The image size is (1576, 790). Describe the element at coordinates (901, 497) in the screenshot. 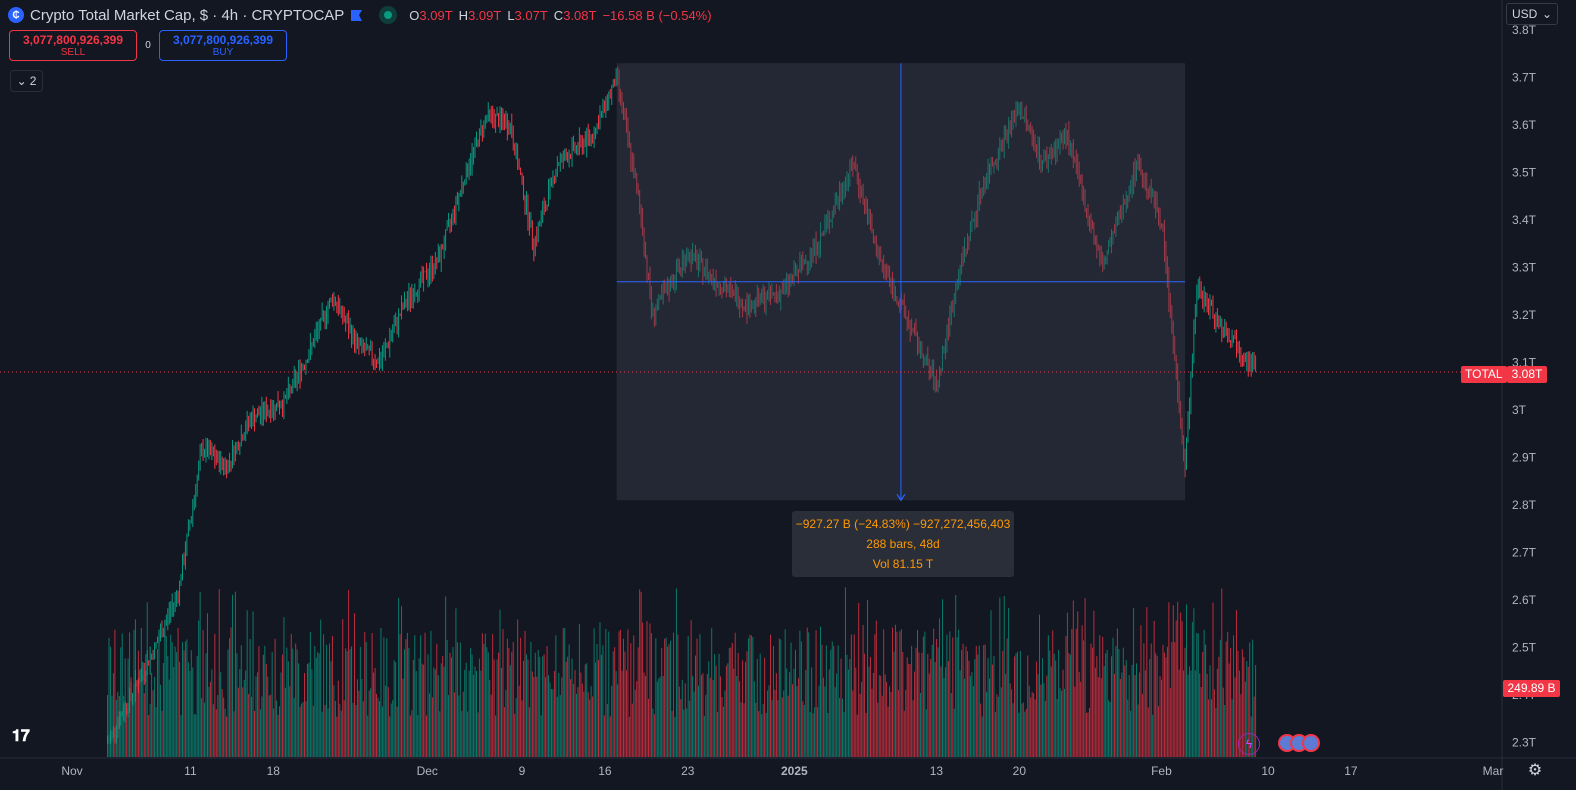

I see `measure-arrow-icon` at that location.